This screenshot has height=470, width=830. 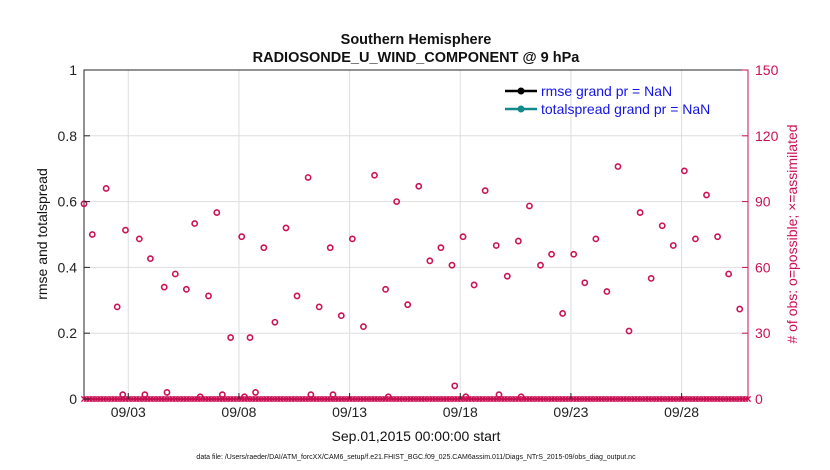 I want to click on x-tick-label: 09/23, so click(x=570, y=412).